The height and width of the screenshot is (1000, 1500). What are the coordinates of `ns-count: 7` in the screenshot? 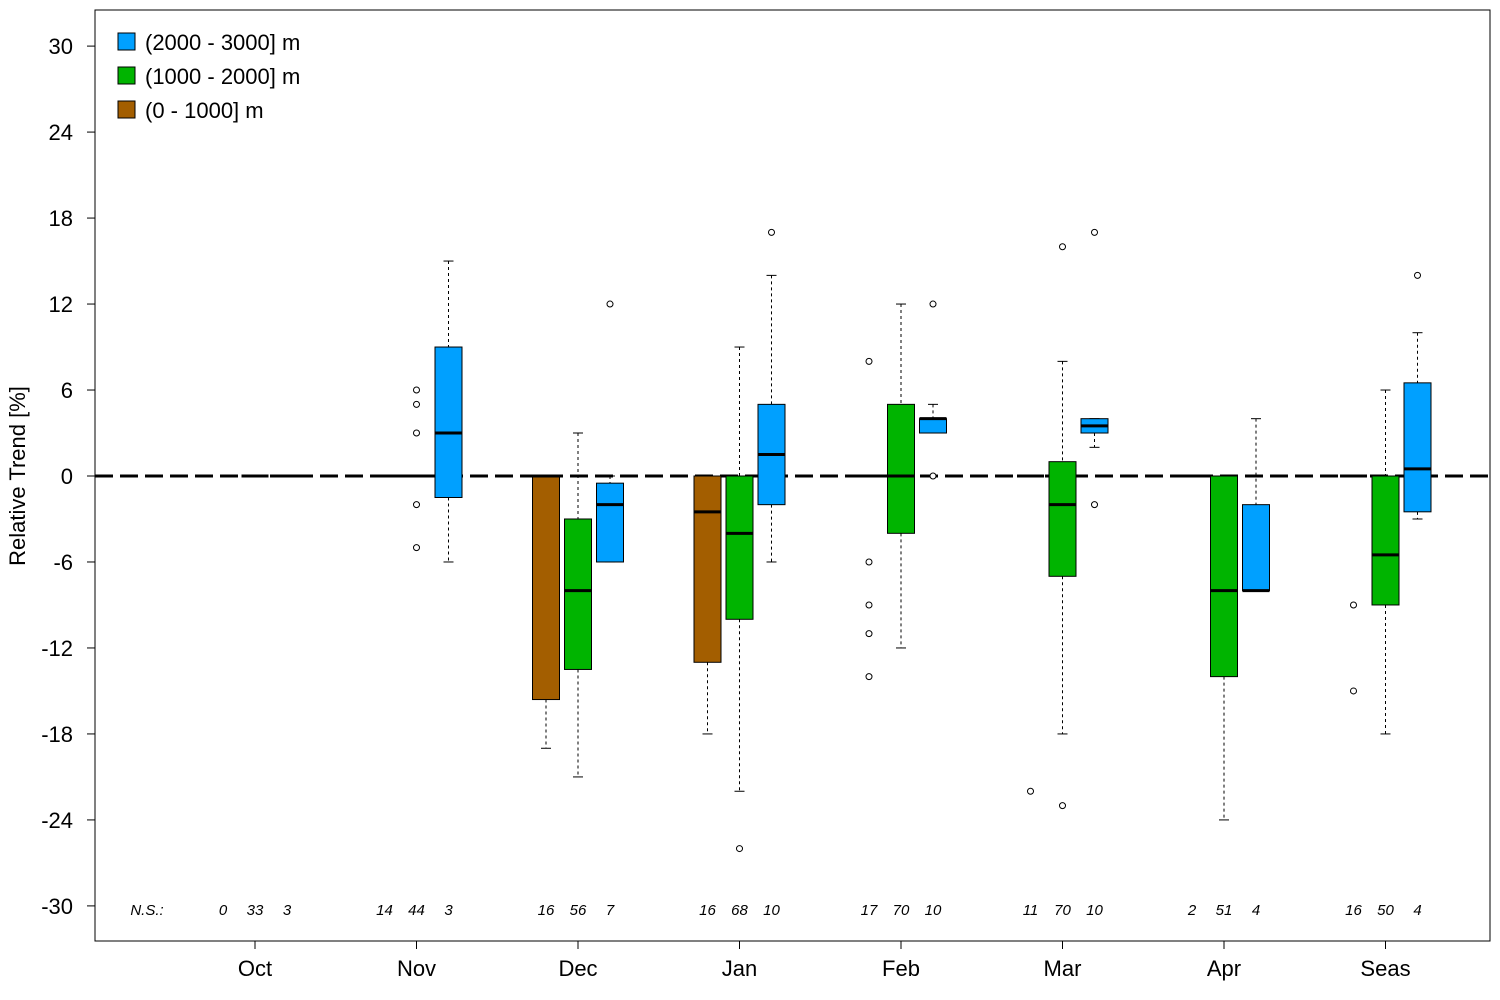 It's located at (610, 910).